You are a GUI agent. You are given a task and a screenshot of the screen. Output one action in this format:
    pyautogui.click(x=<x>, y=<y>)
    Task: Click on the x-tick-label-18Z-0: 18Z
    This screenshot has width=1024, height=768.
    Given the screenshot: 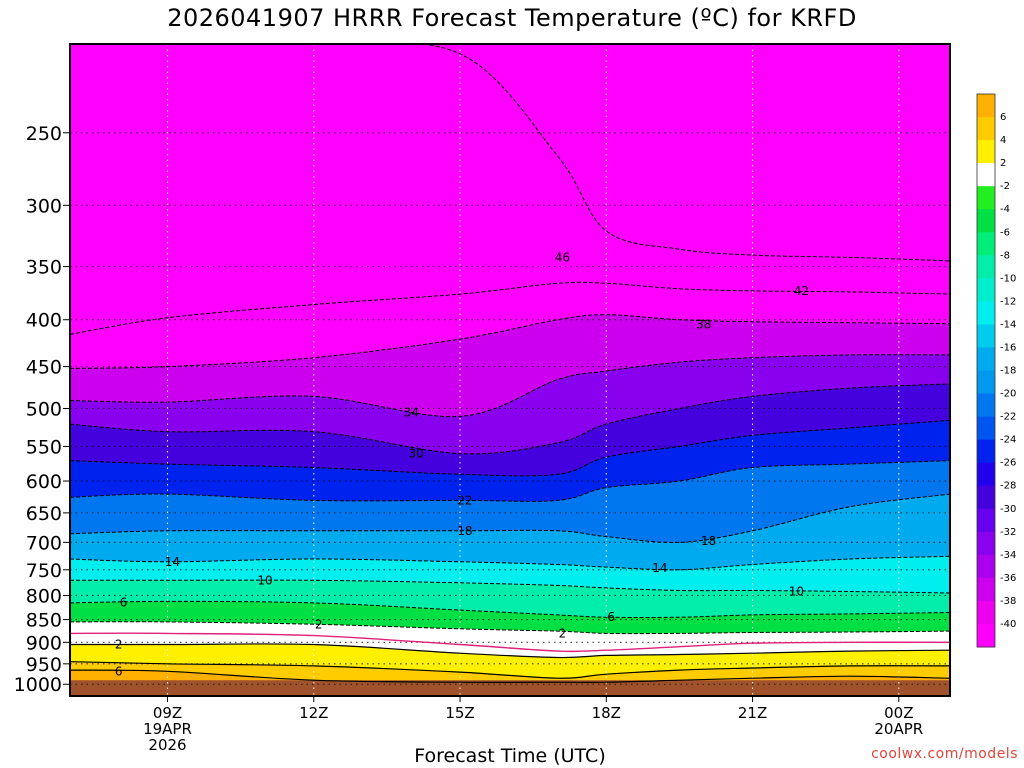 What is the action you would take?
    pyautogui.click(x=606, y=713)
    